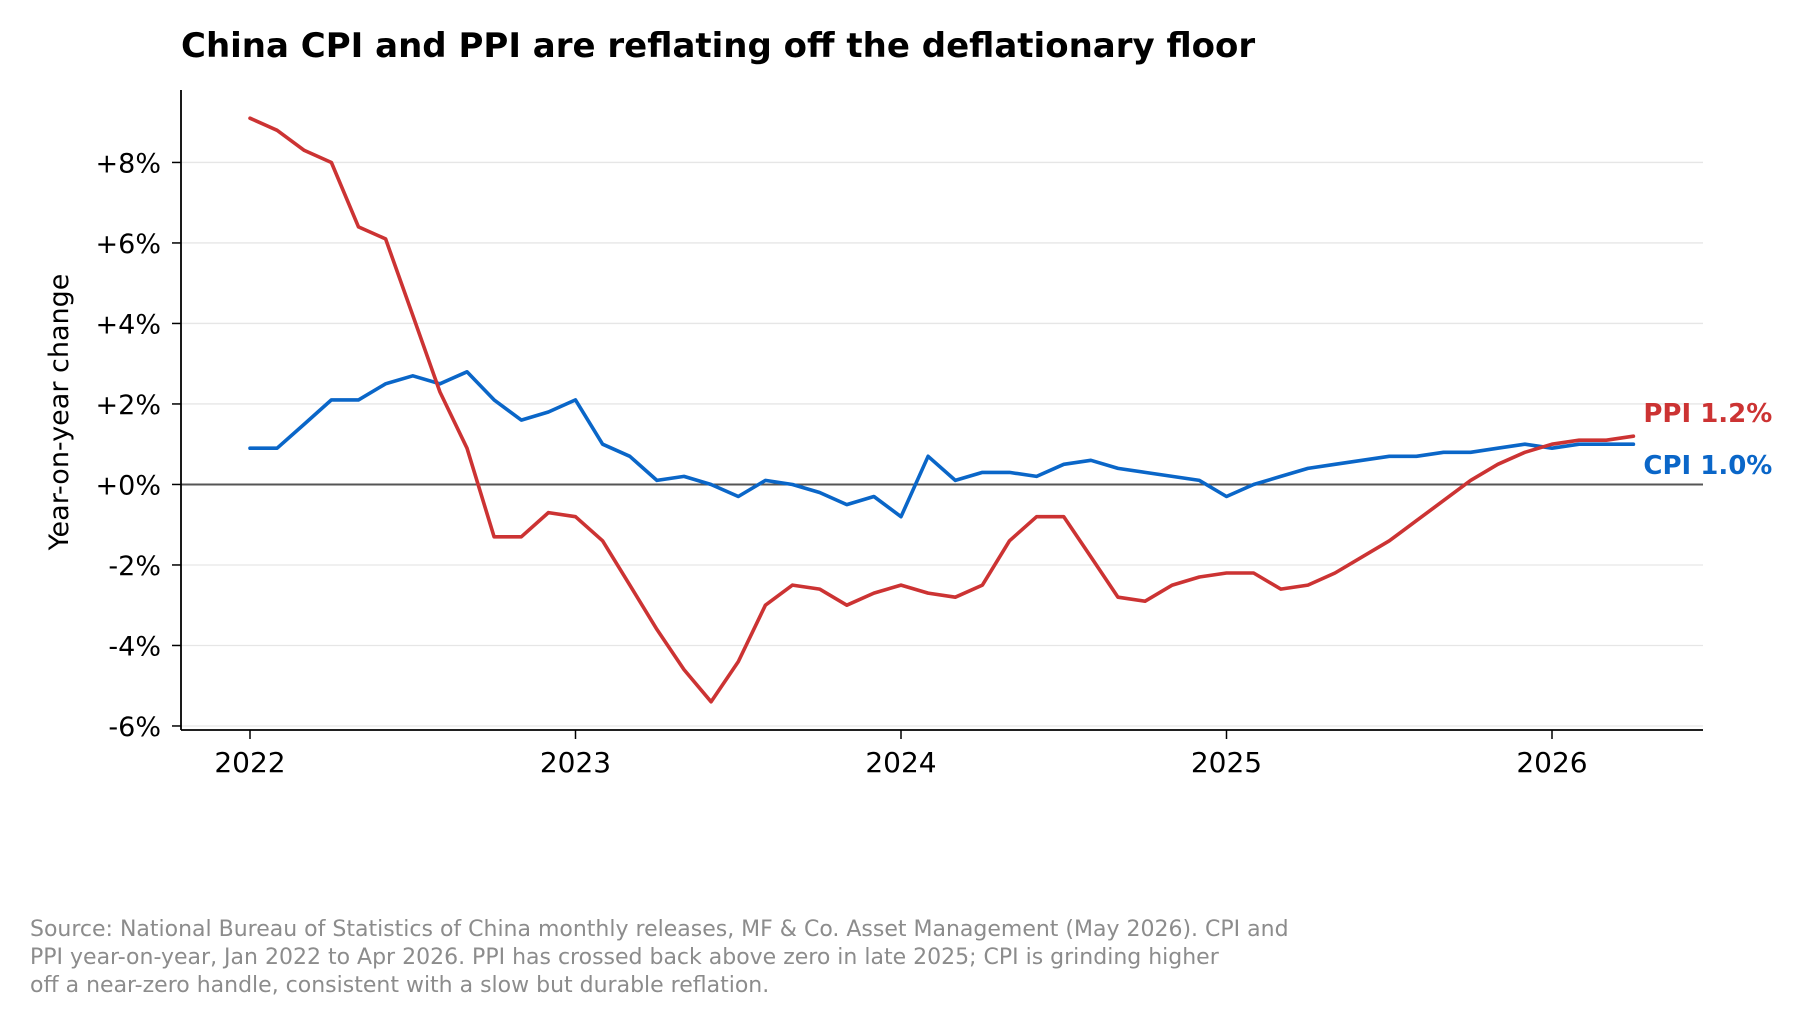  I want to click on y-tick-label: +6%, so click(128, 244).